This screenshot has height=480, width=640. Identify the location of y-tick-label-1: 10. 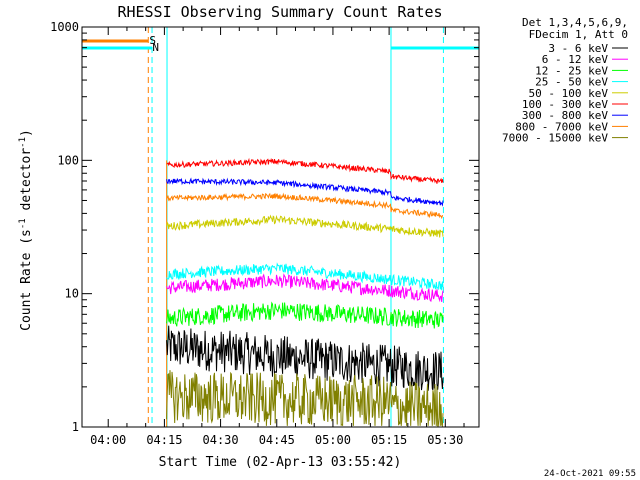
(72, 294).